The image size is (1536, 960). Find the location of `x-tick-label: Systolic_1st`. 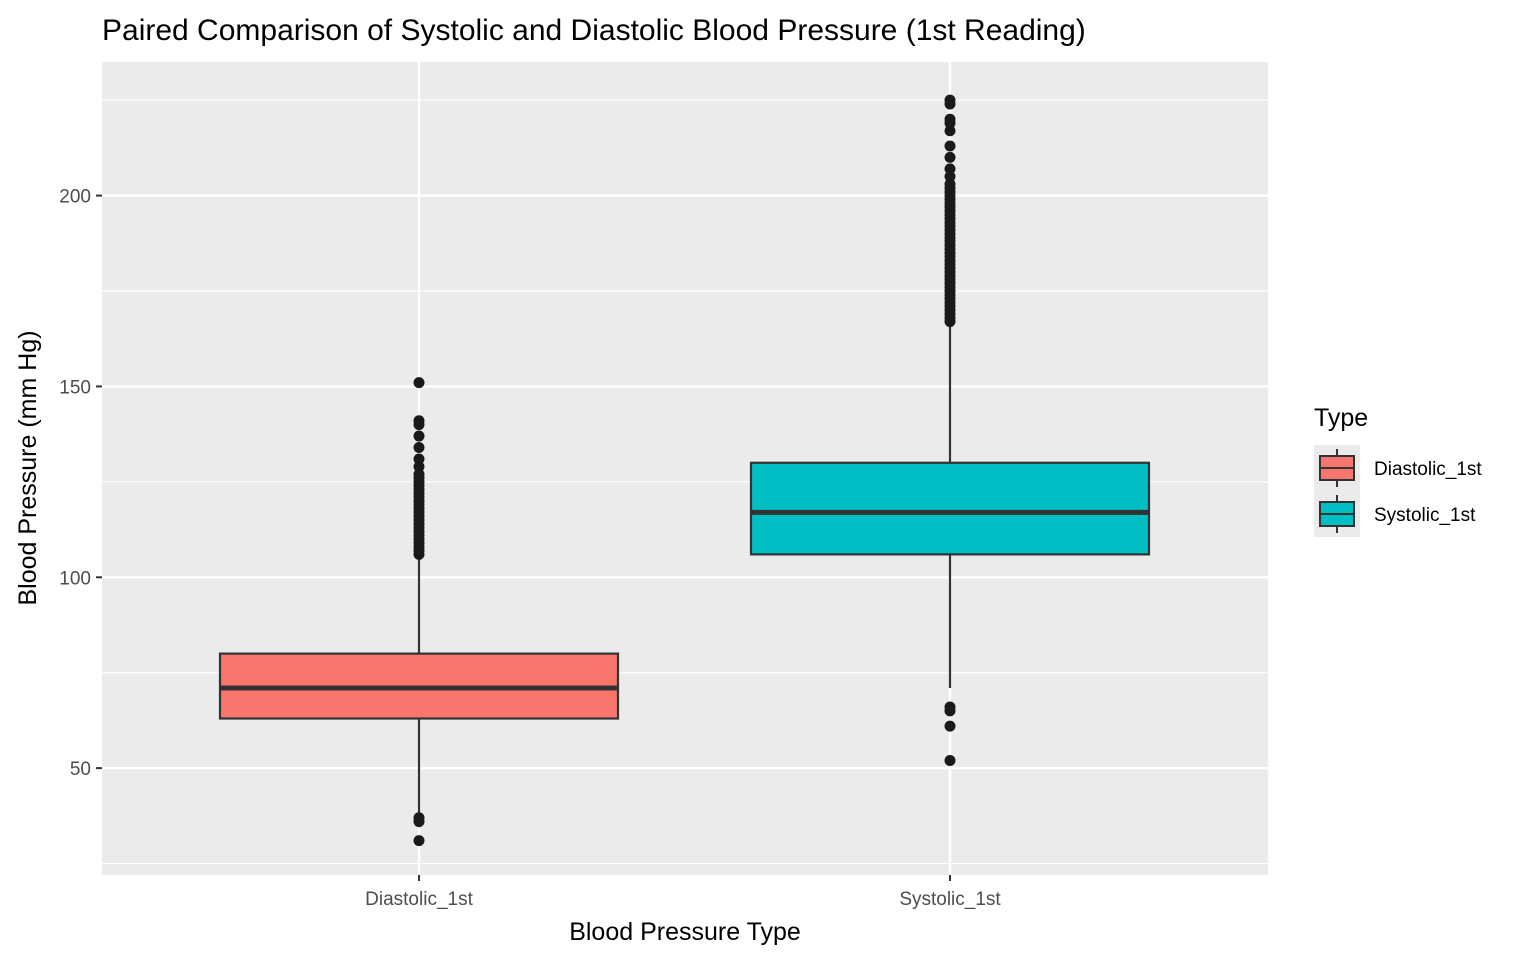

x-tick-label: Systolic_1st is located at coordinates (950, 899).